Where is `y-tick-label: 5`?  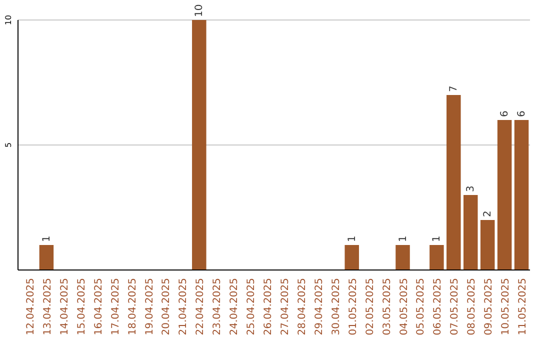
y-tick-label: 5 is located at coordinates (8, 145).